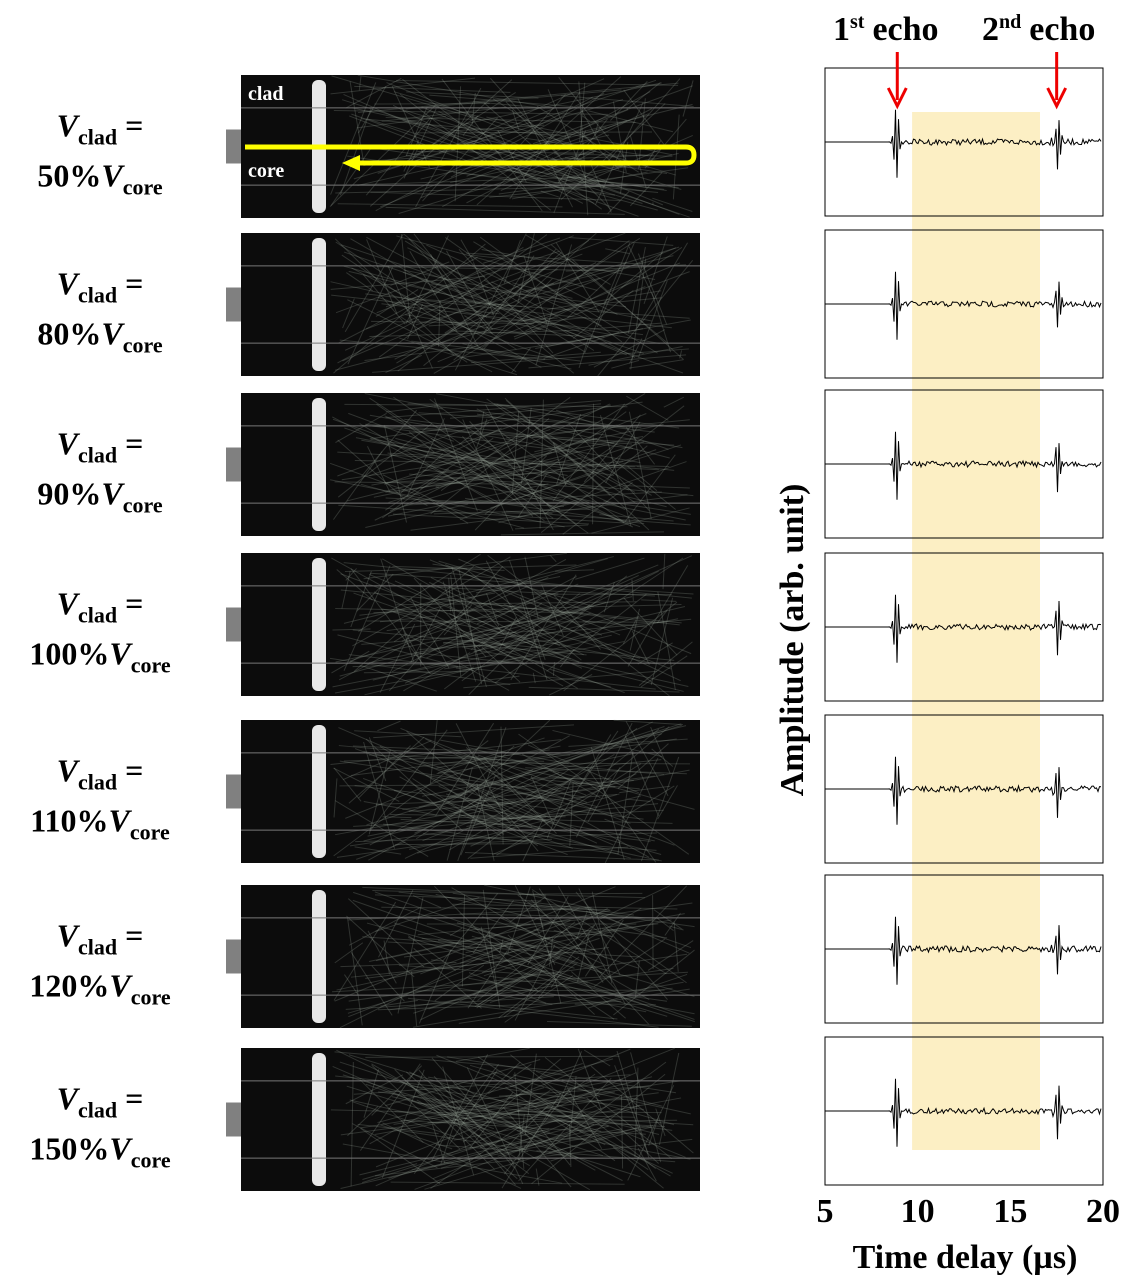  What do you see at coordinates (825, 1211) in the screenshot?
I see `x-tick-label: 5` at bounding box center [825, 1211].